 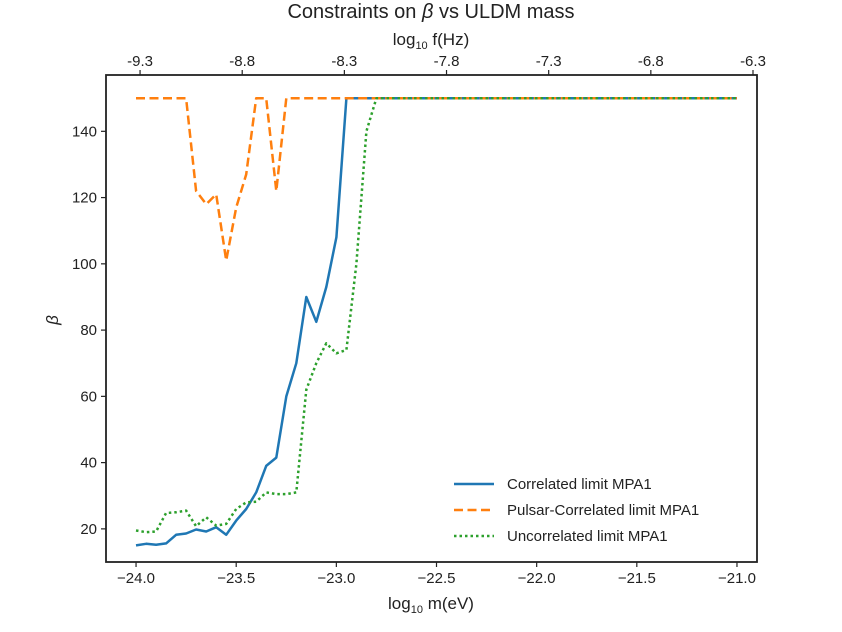 What do you see at coordinates (88, 396) in the screenshot?
I see `y-tick-label: 60` at bounding box center [88, 396].